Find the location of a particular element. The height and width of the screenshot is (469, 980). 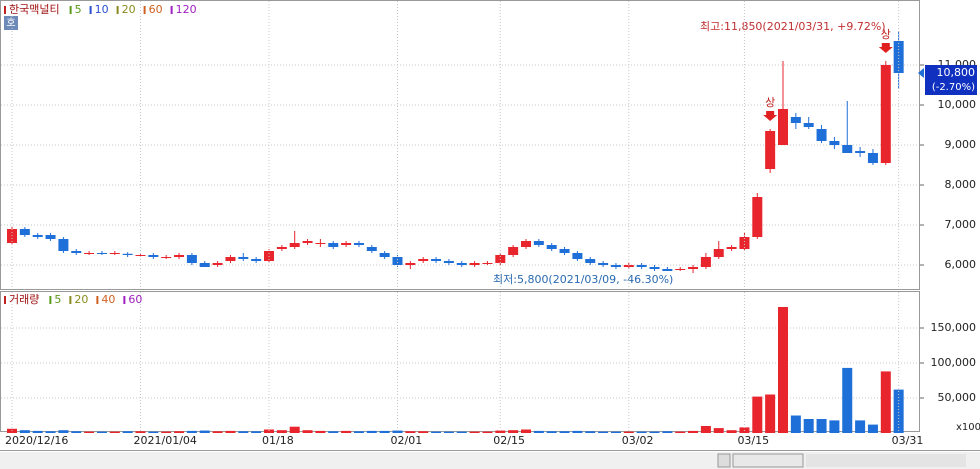

legend-title: 한국맥널티 is located at coordinates (34, 9).